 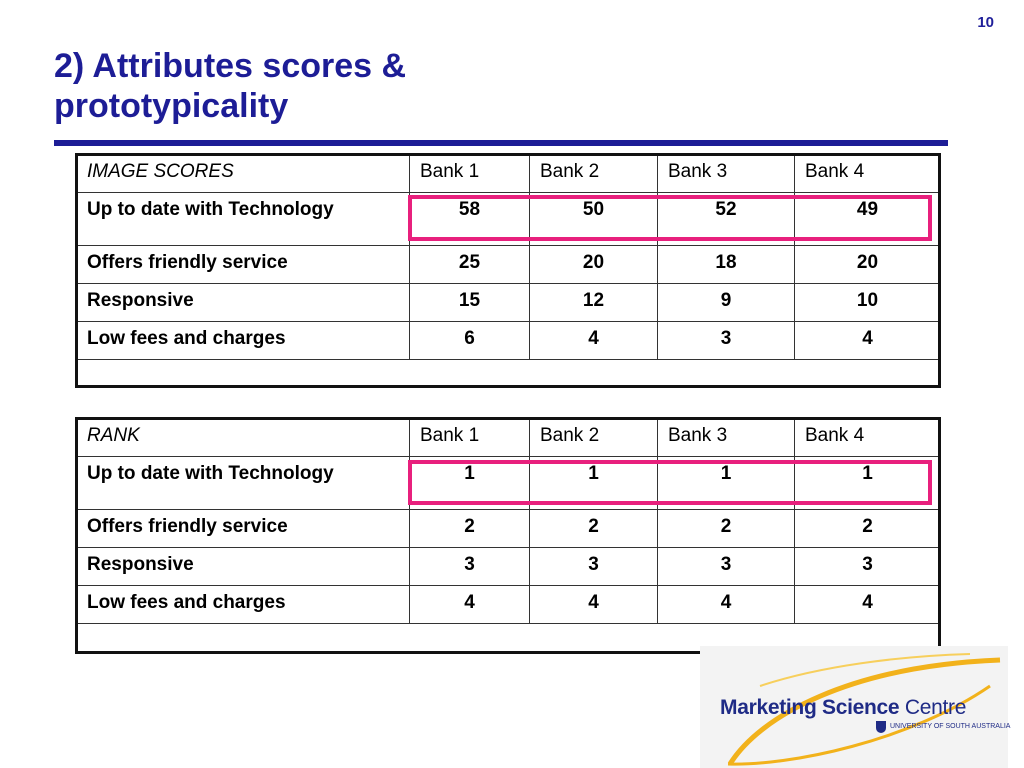 I want to click on image-scores-highlight-box, so click(x=670, y=218).